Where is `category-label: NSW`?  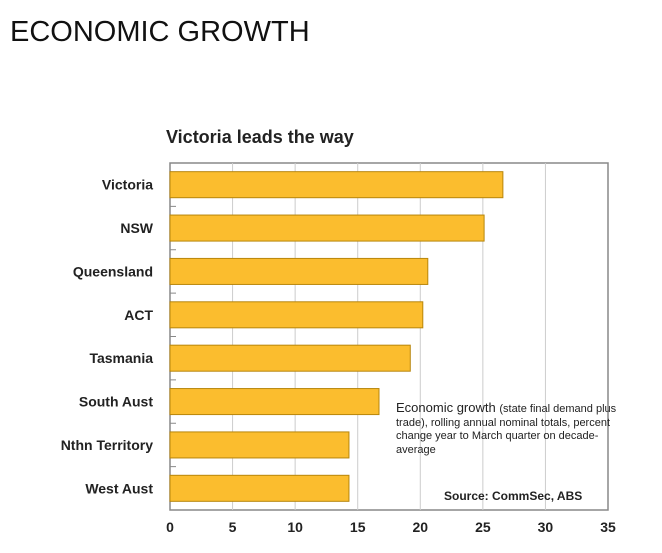
category-label: NSW is located at coordinates (136, 228).